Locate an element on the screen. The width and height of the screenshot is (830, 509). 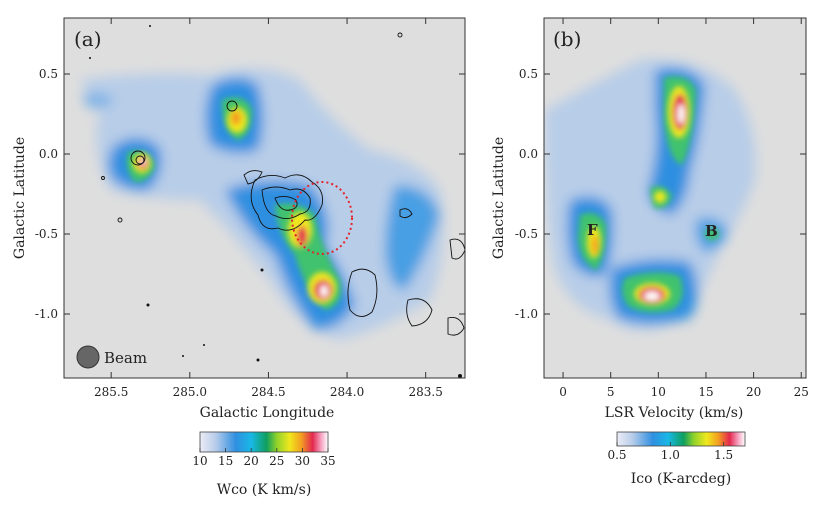
colorbar-tick-label: 25 is located at coordinates (276, 461).